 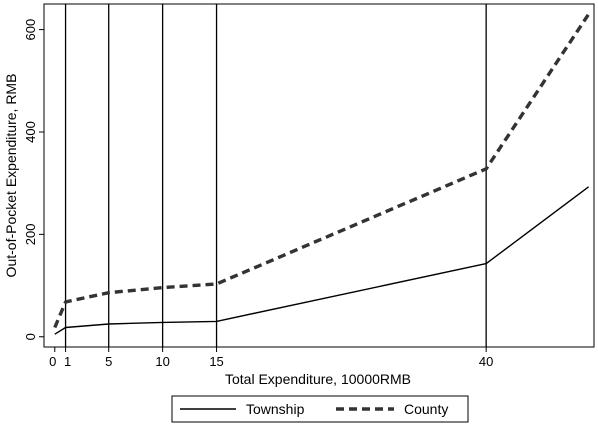 What do you see at coordinates (162, 361) in the screenshot?
I see `x-tick-label-10: 10` at bounding box center [162, 361].